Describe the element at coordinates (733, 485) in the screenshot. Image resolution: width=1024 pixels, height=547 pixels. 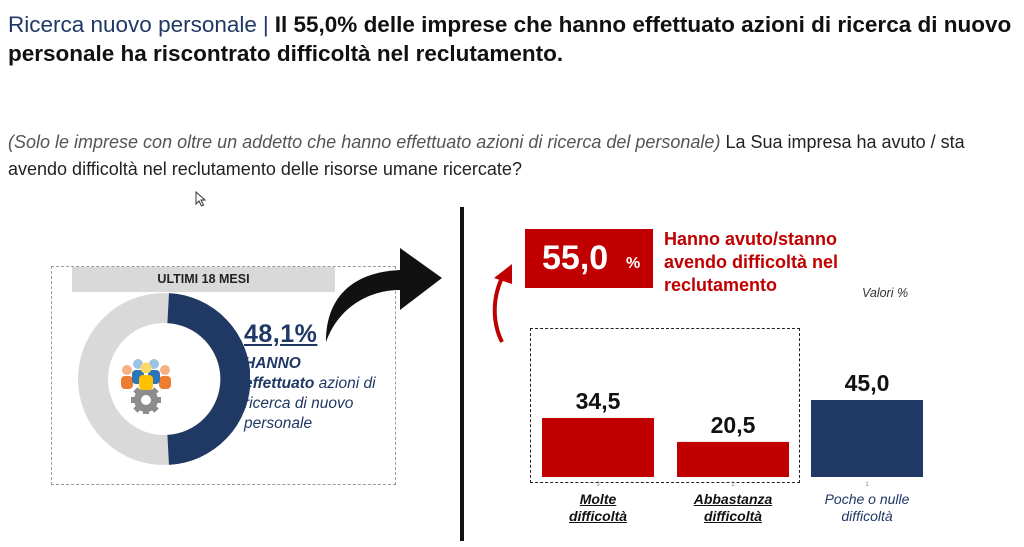
I see `bar-tick-label: 2` at that location.